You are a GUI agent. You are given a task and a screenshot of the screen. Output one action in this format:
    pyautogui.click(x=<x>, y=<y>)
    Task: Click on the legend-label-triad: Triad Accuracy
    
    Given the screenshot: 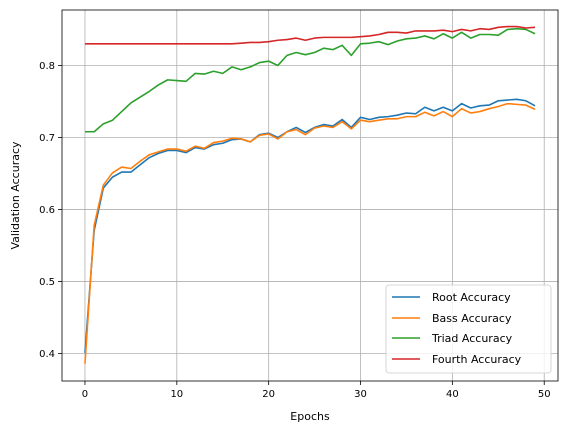 What is the action you would take?
    pyautogui.click(x=472, y=338)
    